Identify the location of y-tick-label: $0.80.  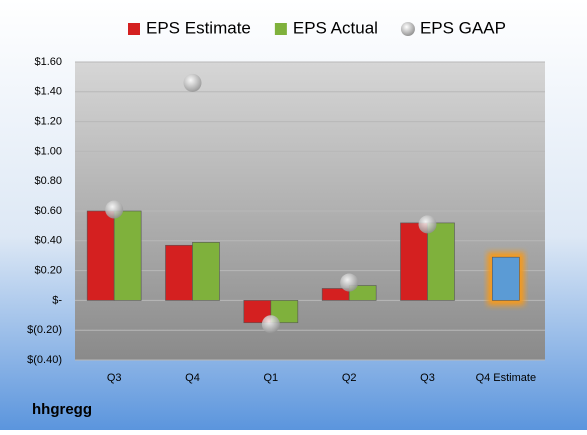
(48, 181).